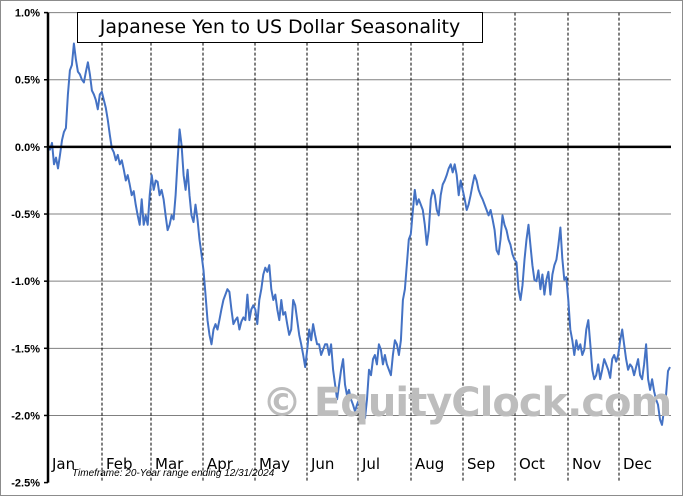  What do you see at coordinates (370, 464) in the screenshot?
I see `month-label: Jul` at bounding box center [370, 464].